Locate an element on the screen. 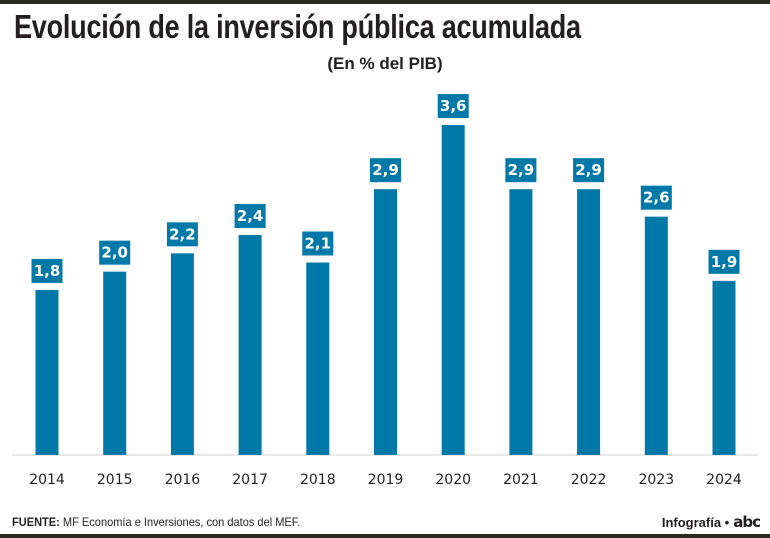 The width and height of the screenshot is (770, 538). x-tick-label: 2020 is located at coordinates (453, 480).